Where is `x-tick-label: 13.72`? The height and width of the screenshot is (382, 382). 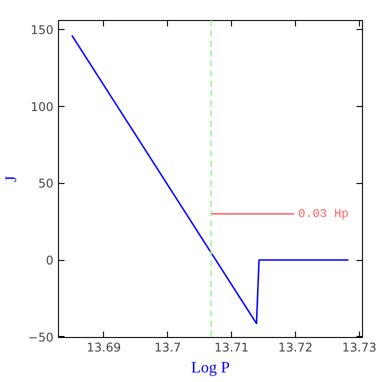
x-tick-label: 13.72 is located at coordinates (295, 347).